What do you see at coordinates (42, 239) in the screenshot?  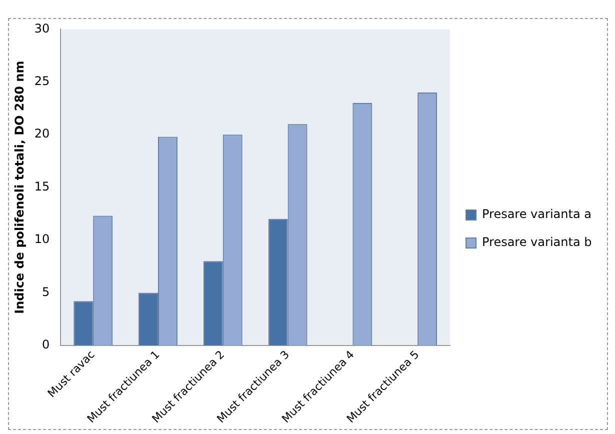 I see `y-tick-label: 10` at bounding box center [42, 239].